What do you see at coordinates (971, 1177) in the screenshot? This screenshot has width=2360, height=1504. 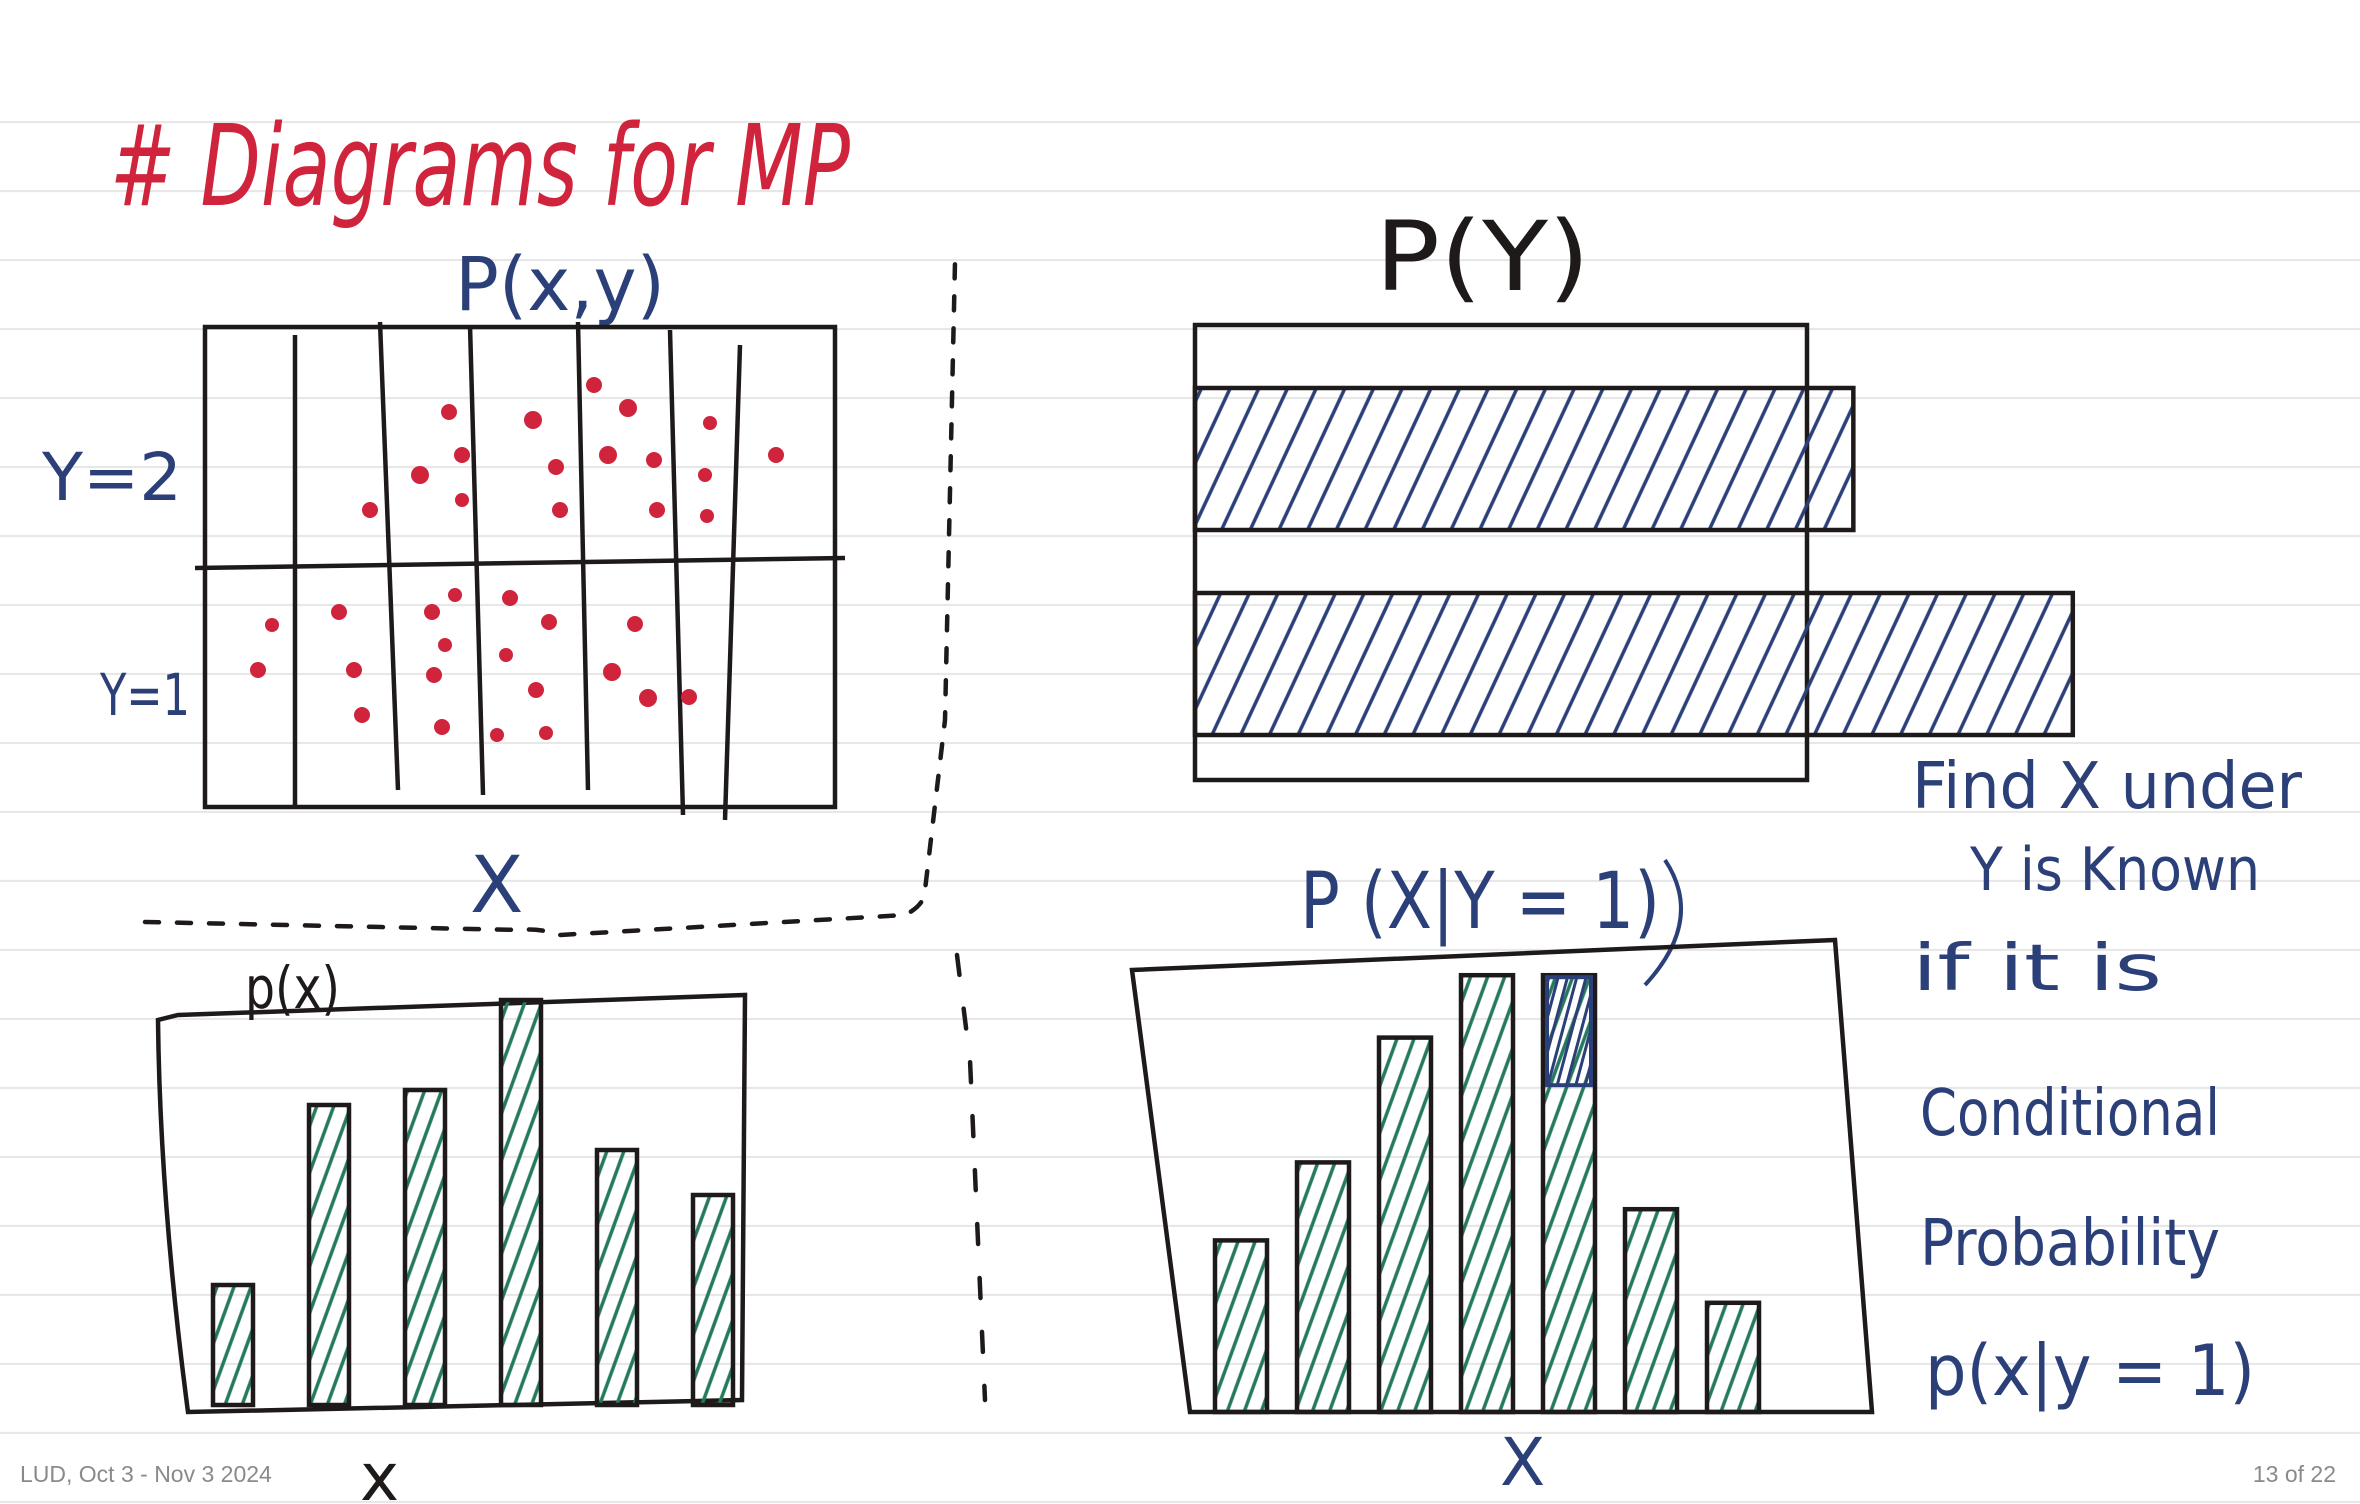 I see `dashed-separator-vertical` at bounding box center [971, 1177].